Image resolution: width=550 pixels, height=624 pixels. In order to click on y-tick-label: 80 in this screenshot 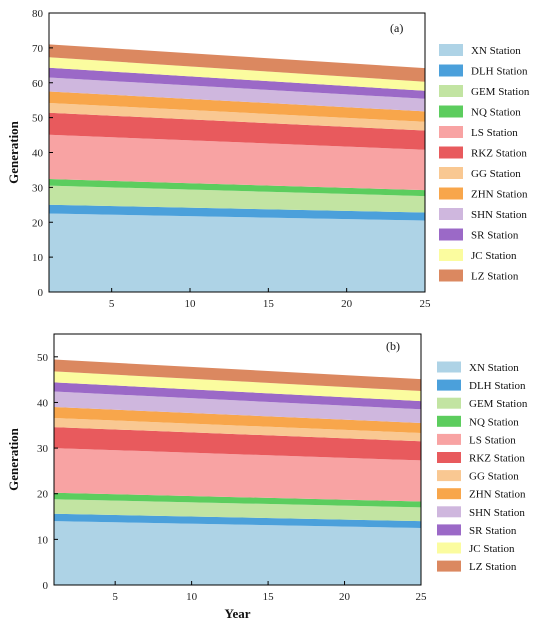, I will do `click(38, 14)`.